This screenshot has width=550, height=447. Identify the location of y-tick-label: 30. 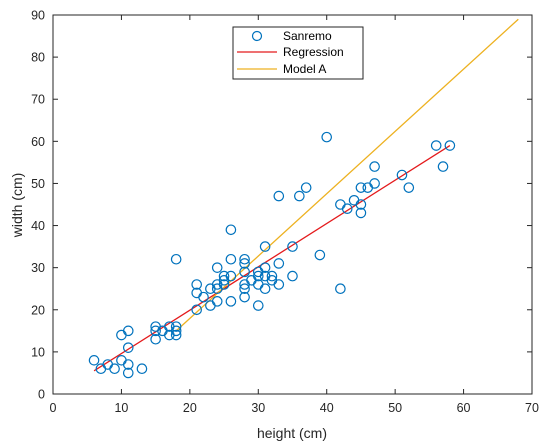
(38, 268).